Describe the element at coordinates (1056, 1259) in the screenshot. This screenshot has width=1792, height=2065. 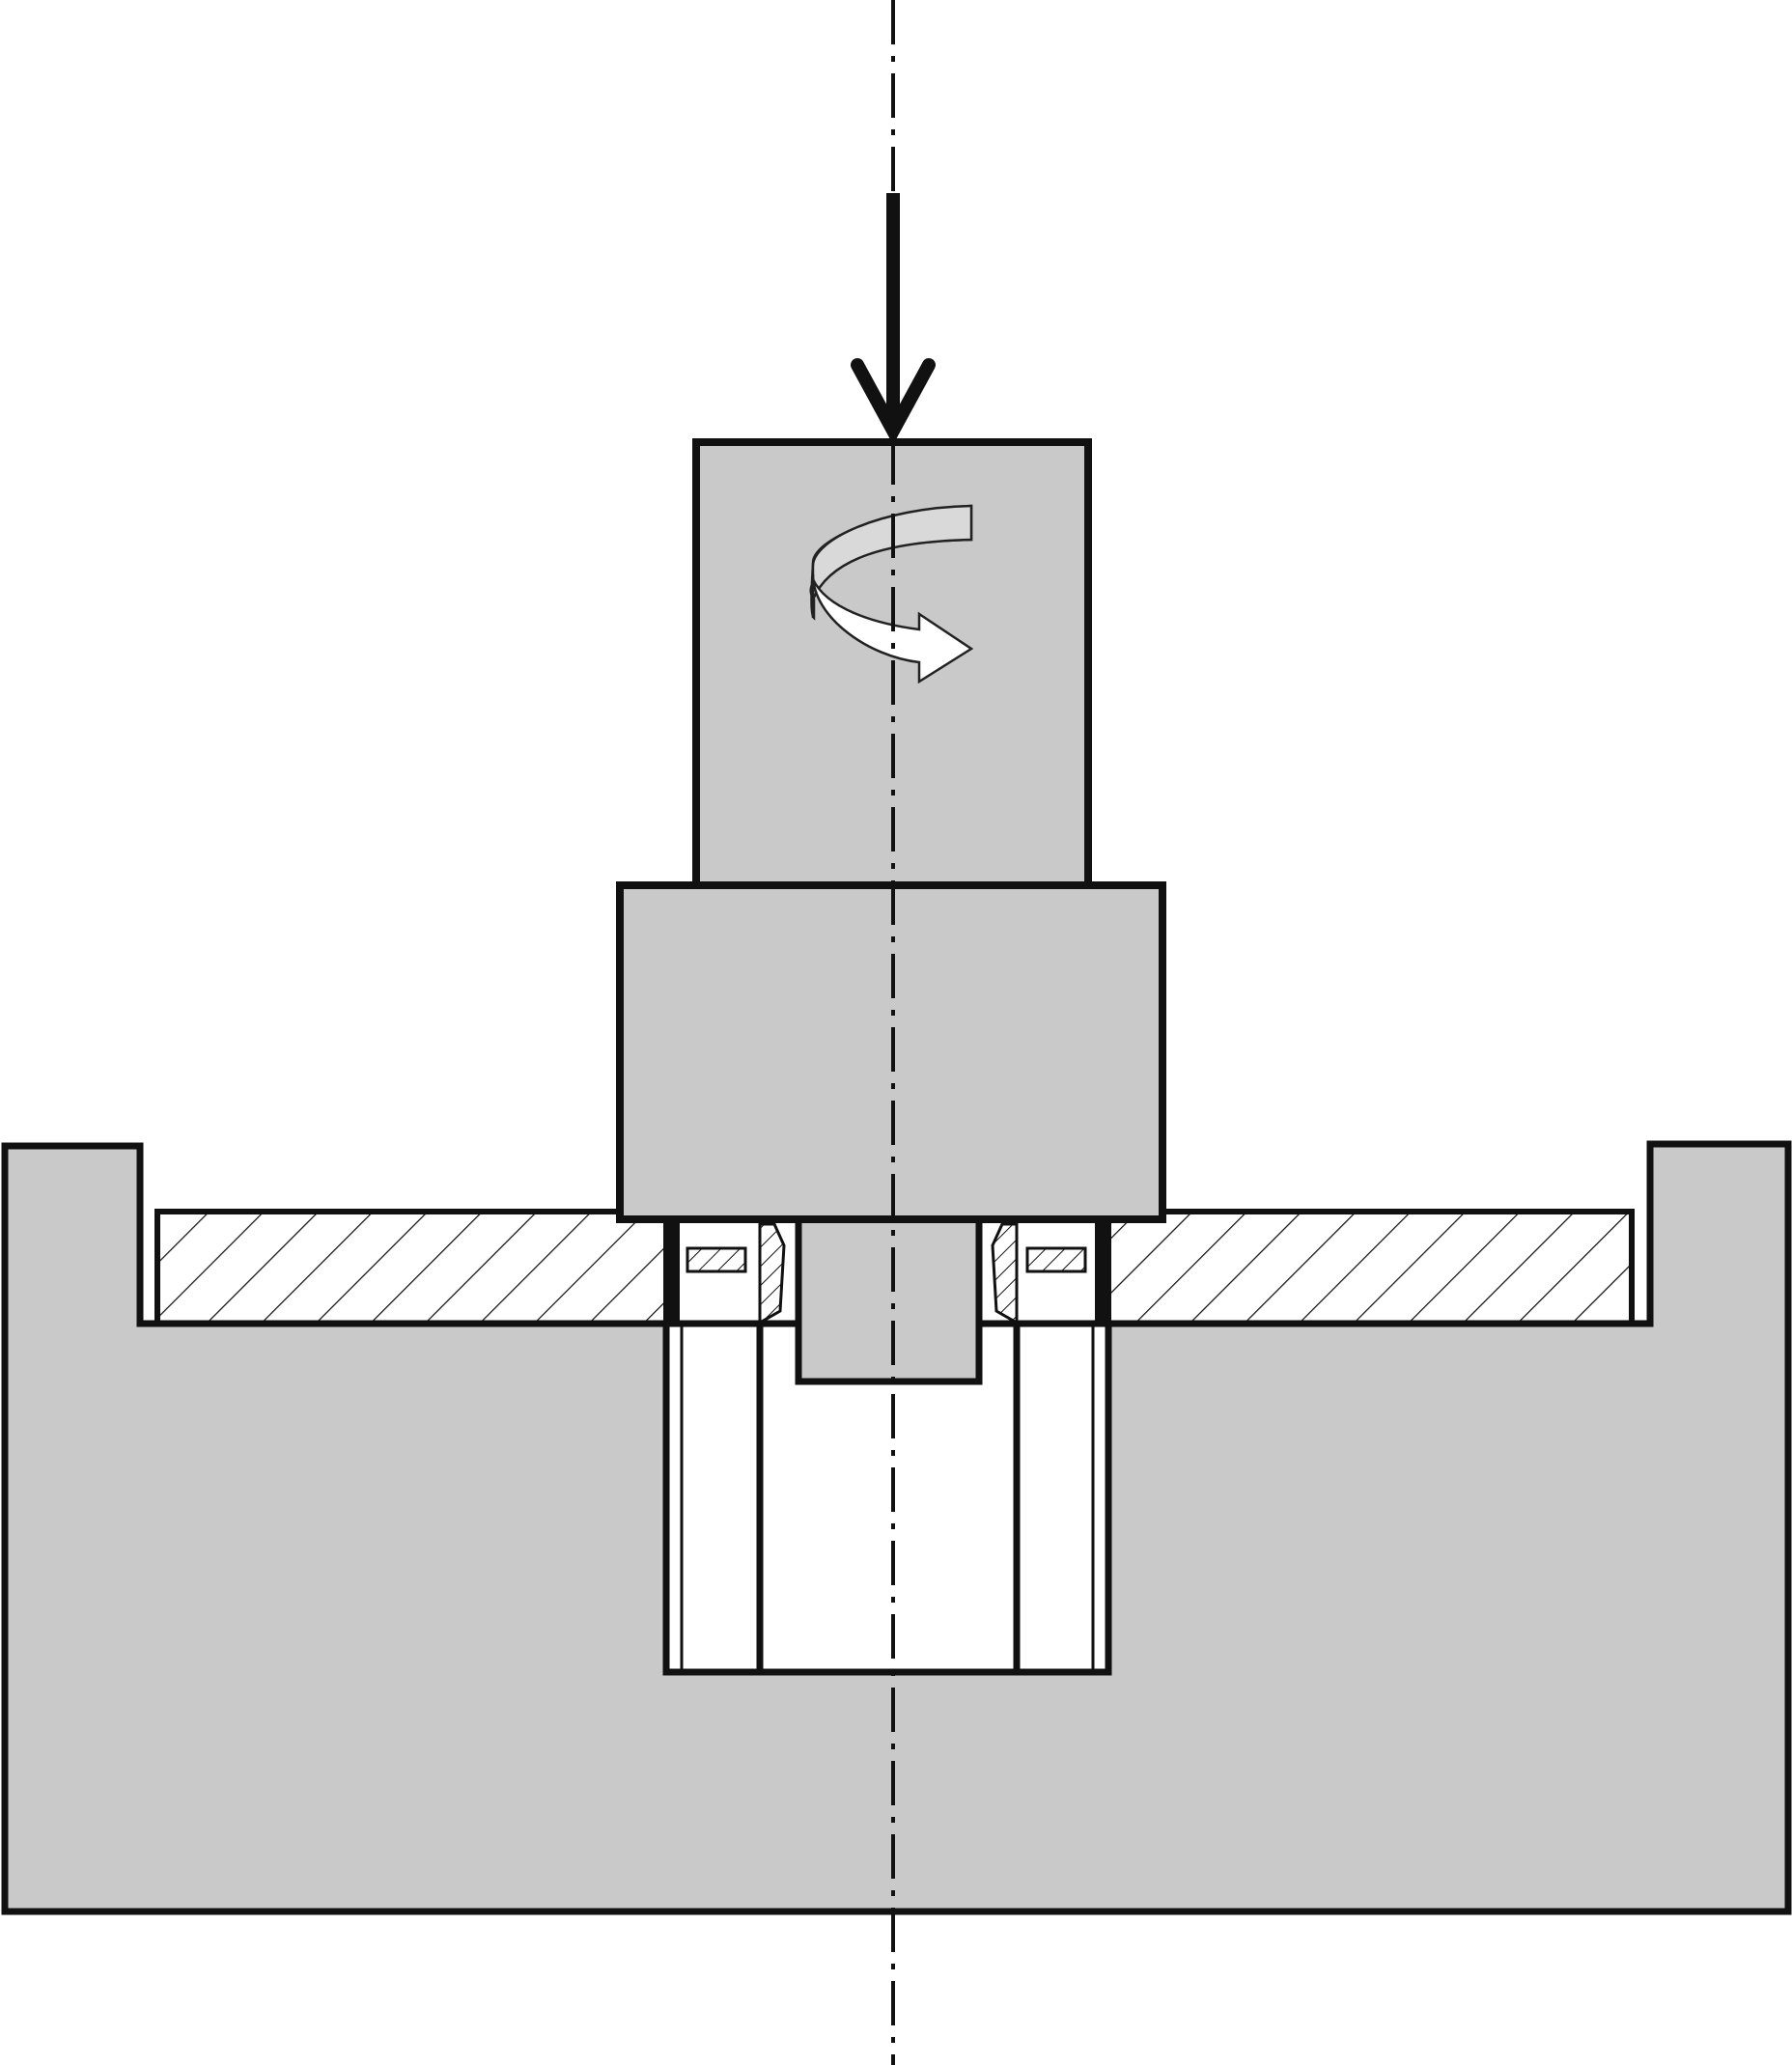
I see `insert-right` at that location.